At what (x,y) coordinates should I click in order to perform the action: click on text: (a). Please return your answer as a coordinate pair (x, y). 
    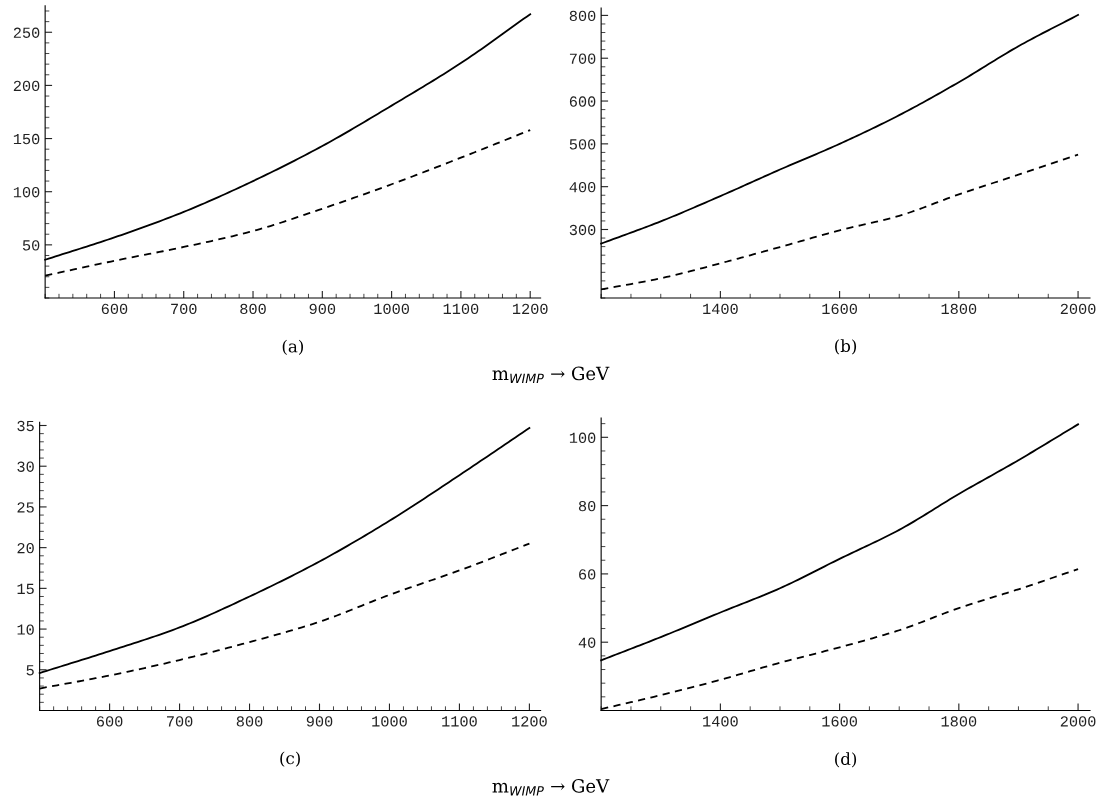
    Looking at the image, I should click on (293, 347).